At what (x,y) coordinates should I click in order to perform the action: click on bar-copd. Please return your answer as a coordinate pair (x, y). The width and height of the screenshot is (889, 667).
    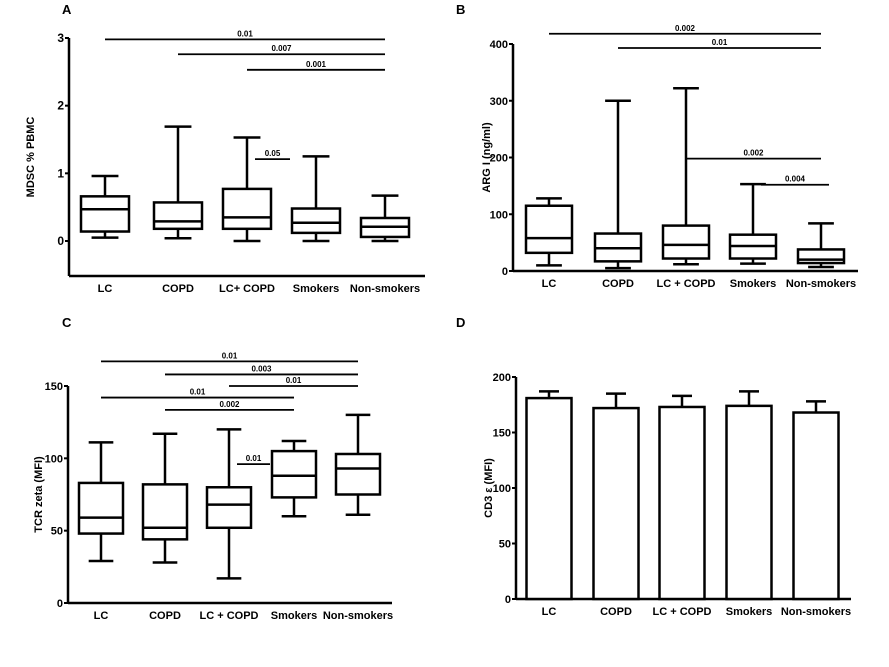
    Looking at the image, I should click on (616, 496).